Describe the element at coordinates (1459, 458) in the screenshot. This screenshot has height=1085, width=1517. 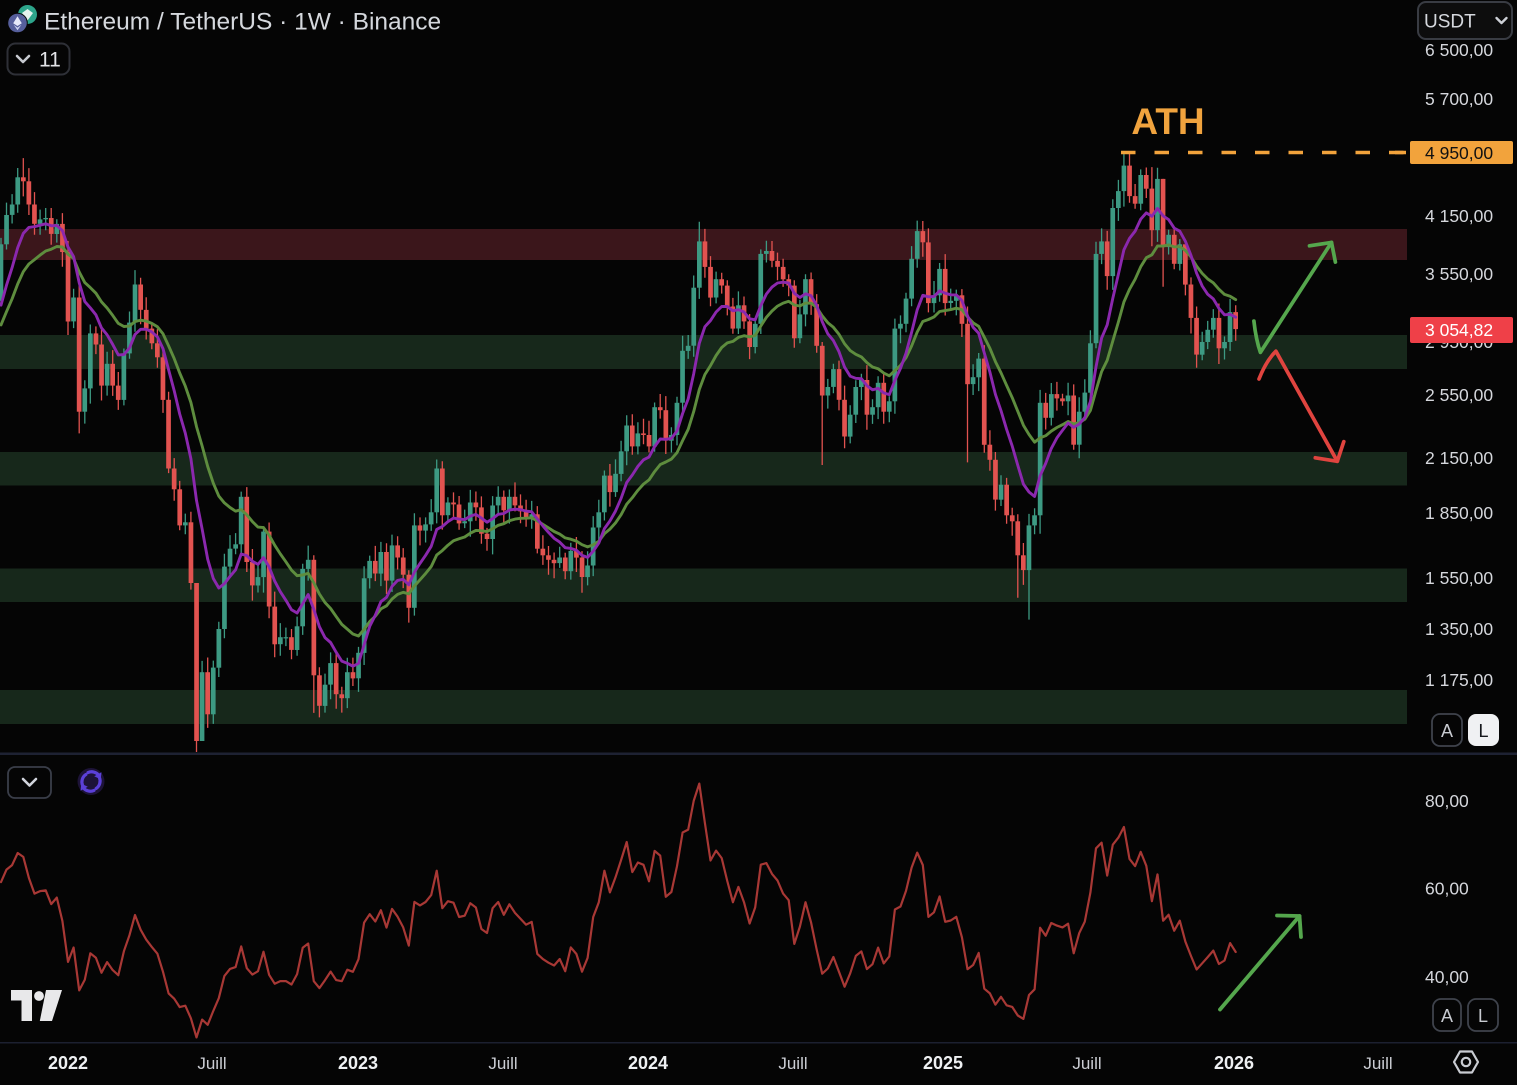
I see `svg-text: 2 150,00` at that location.